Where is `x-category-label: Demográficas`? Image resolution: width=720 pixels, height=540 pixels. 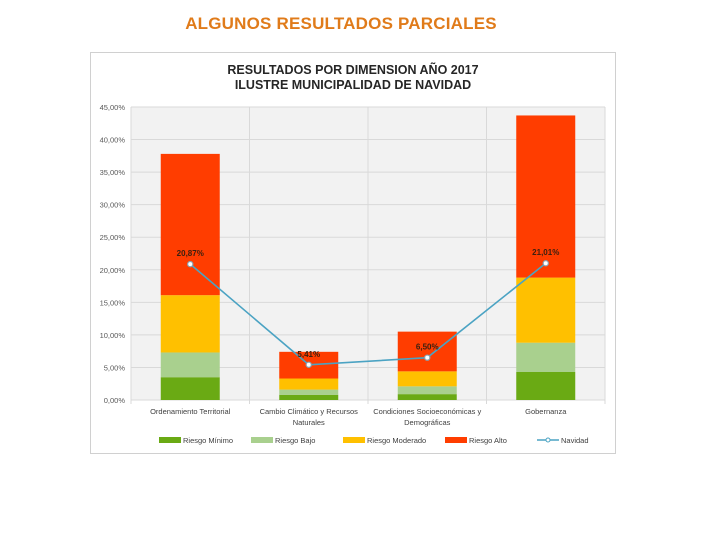
x-category-label: Demográficas is located at coordinates (427, 422).